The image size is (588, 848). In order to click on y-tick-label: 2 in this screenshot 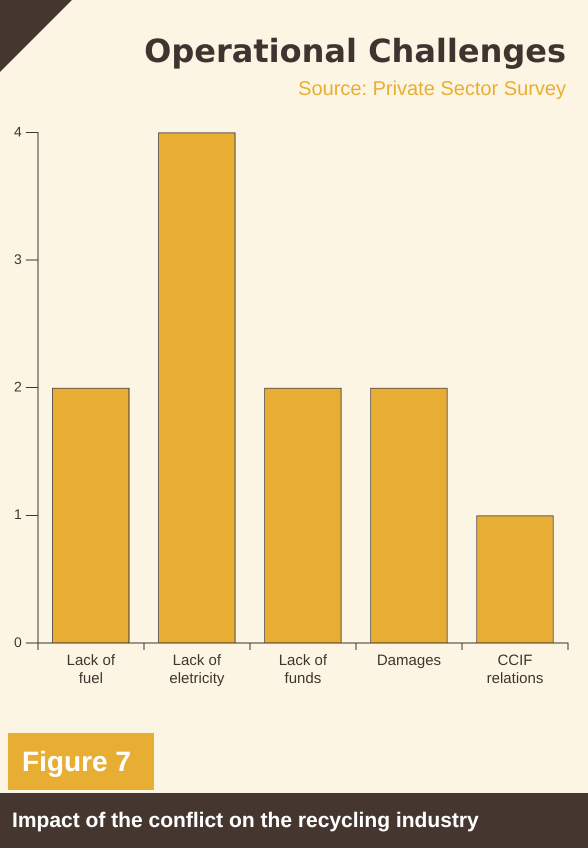, I will do `click(18, 386)`.